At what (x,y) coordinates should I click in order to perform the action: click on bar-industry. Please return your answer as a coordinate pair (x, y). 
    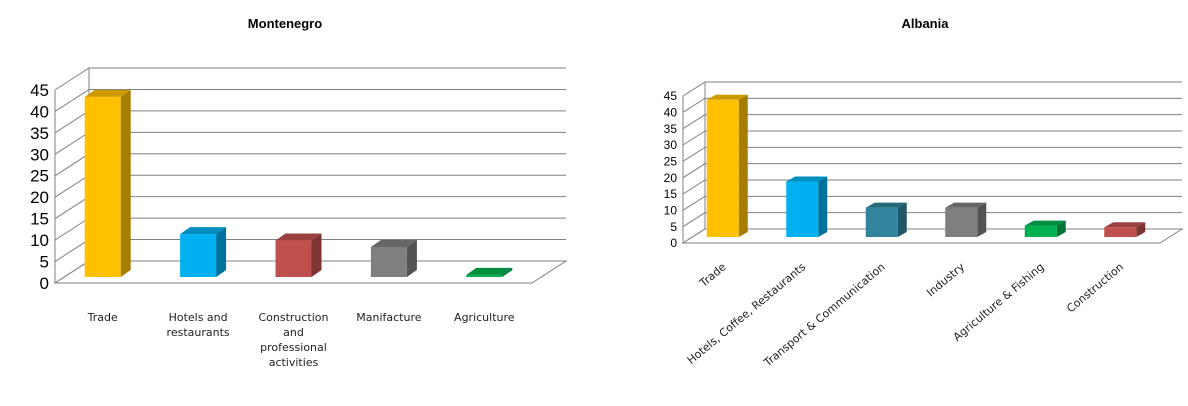
    Looking at the image, I should click on (966, 219).